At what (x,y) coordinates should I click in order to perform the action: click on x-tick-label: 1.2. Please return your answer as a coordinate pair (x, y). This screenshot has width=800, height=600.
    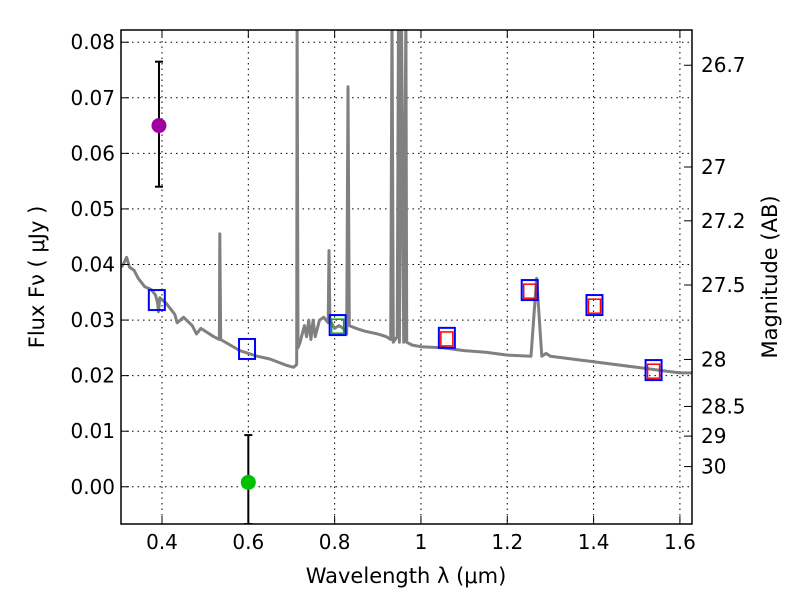
    Looking at the image, I should click on (507, 542).